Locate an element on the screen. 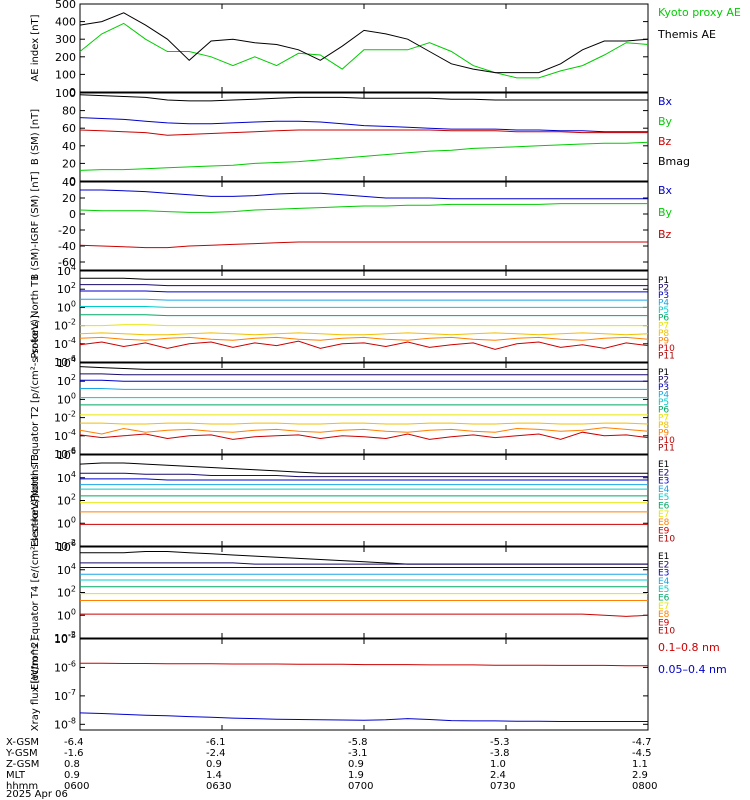 Image resolution: width=750 pixels, height=800 pixels. legend-entry: P5 is located at coordinates (663, 403).